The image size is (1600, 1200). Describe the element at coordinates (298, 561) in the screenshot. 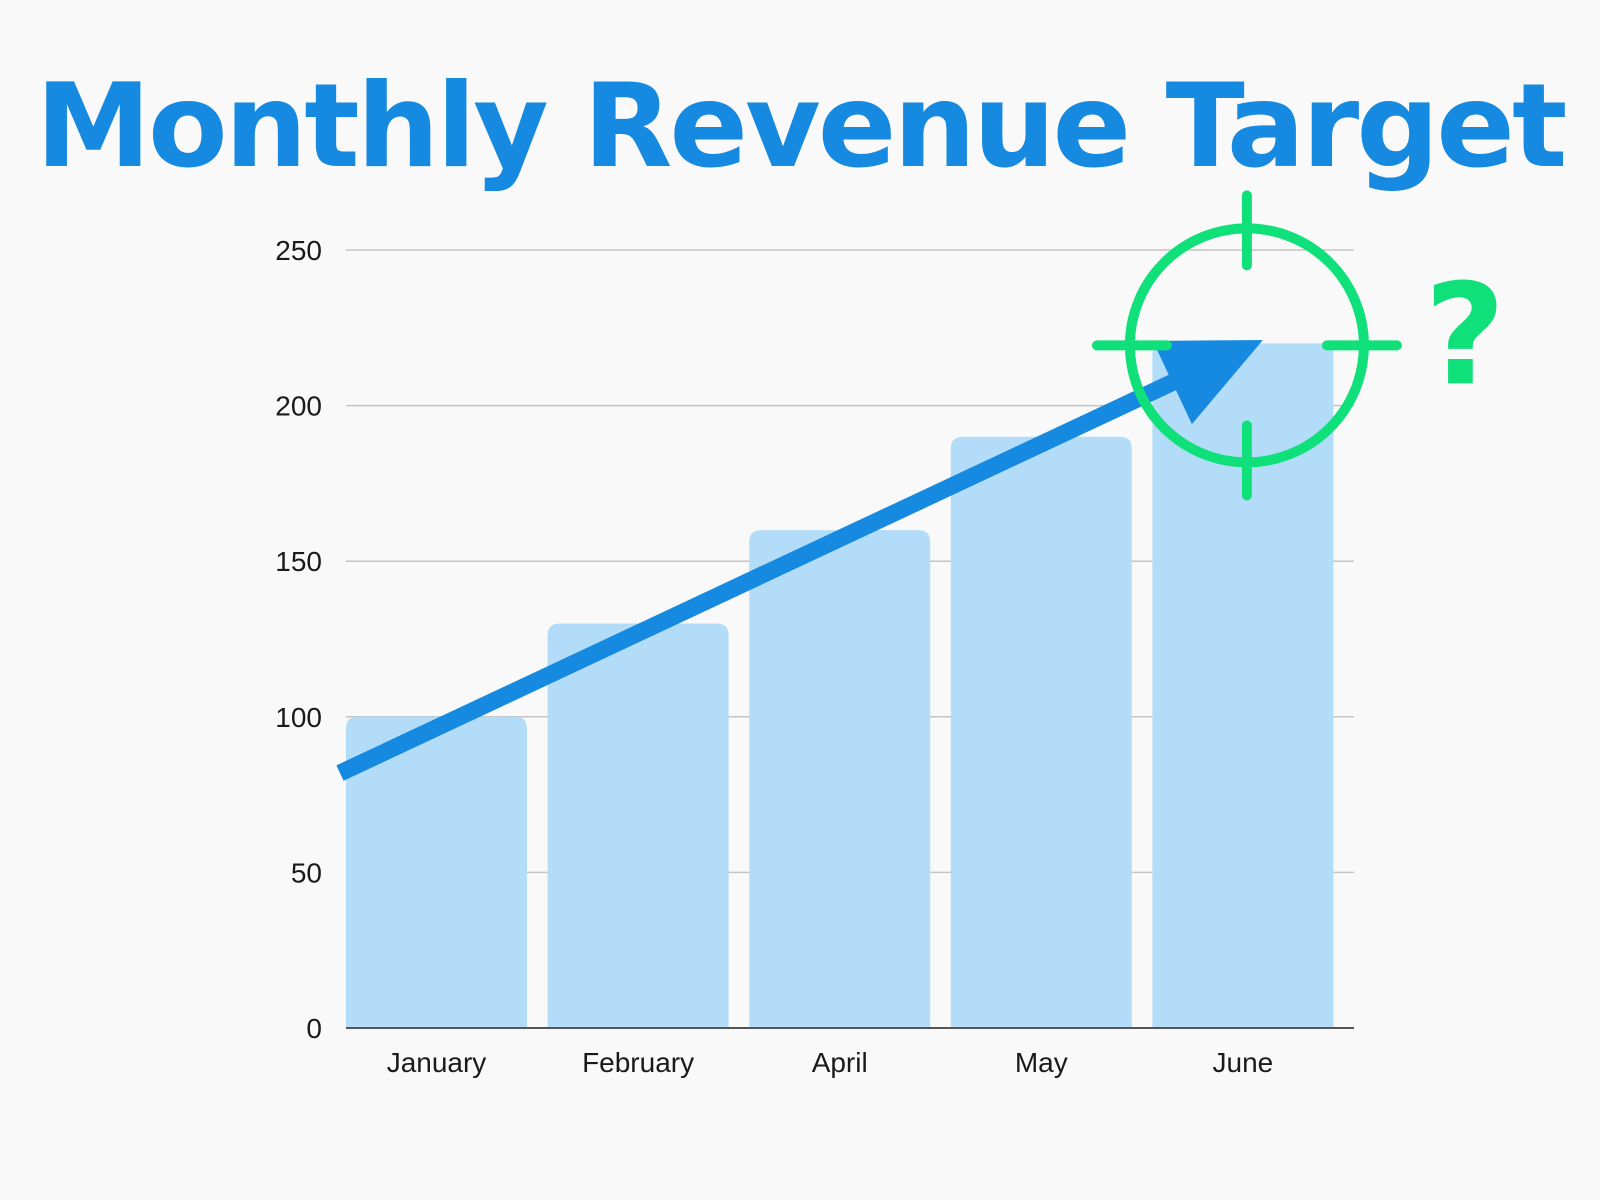

I see `y-tick-label: 150` at that location.